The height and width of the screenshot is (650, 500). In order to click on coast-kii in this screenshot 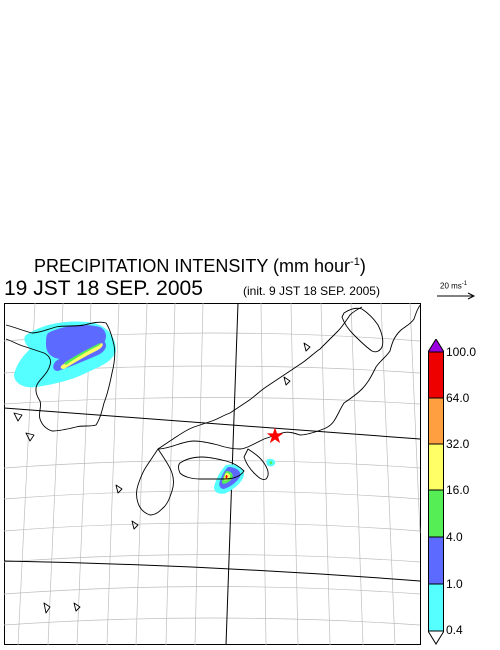, I will do `click(256, 464)`.